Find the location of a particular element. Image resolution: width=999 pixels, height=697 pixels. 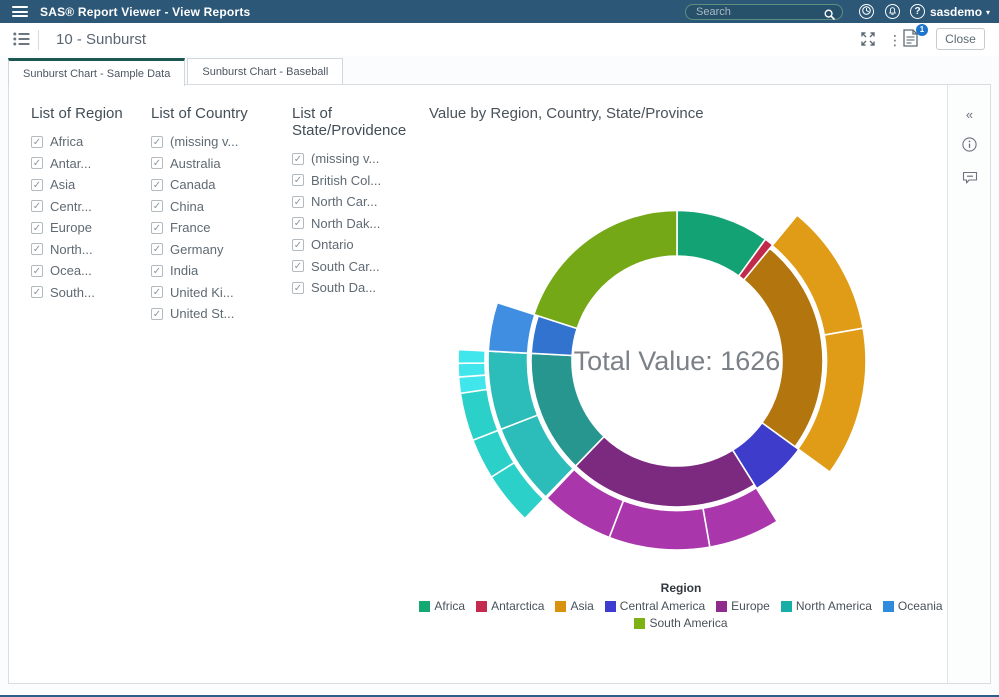

filter-checkbox-item: ✓ Germany is located at coordinates (215, 249).